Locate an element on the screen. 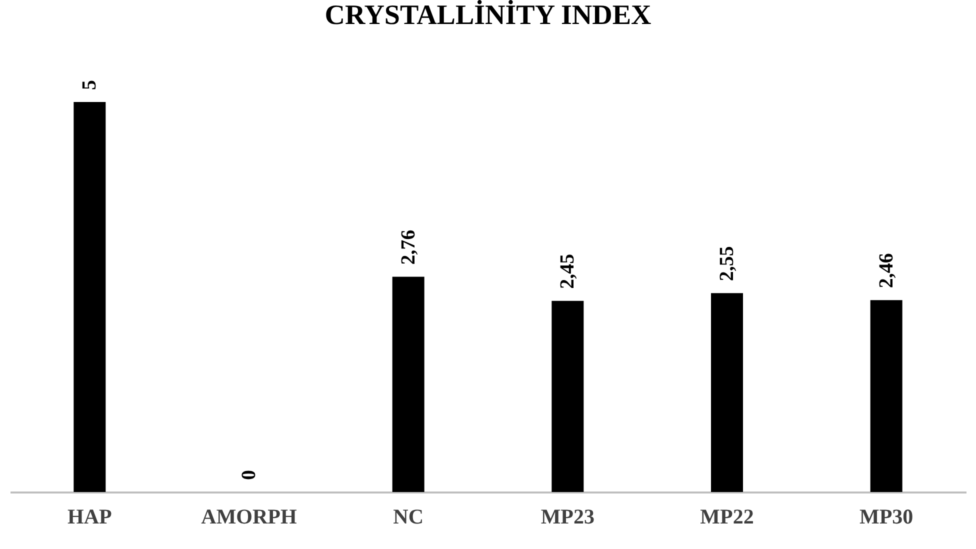 Image resolution: width=976 pixels, height=549 pixels. data-label: 0 is located at coordinates (249, 475).